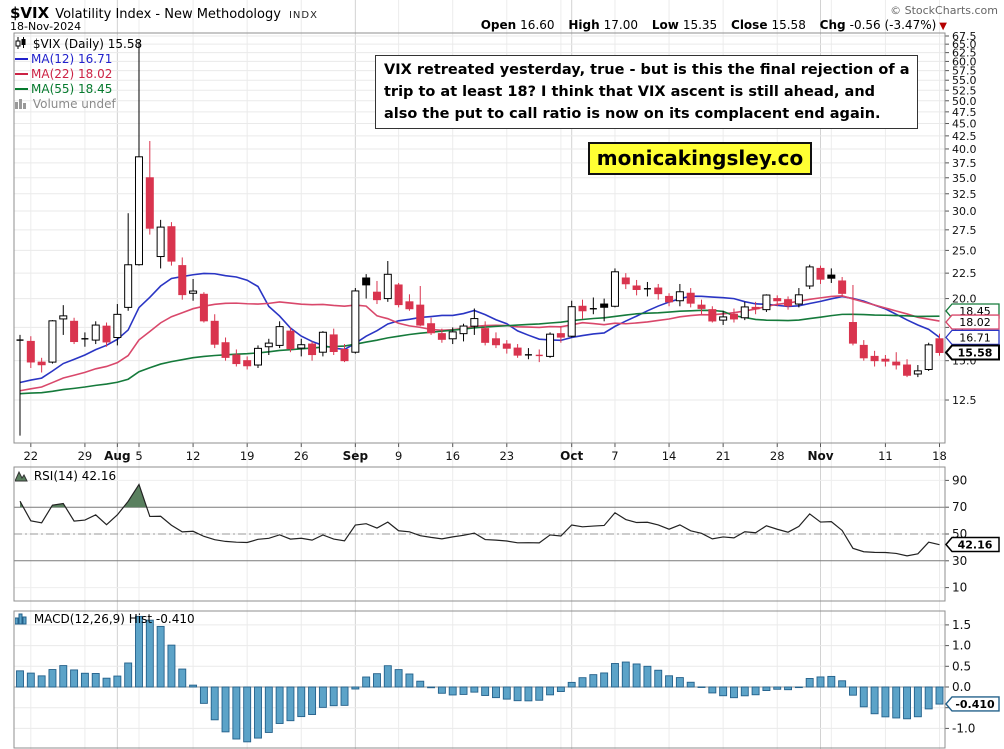 This screenshot has height=749, width=1004. Describe the element at coordinates (30, 13) in the screenshot. I see `symbol-title: $VIX` at that location.